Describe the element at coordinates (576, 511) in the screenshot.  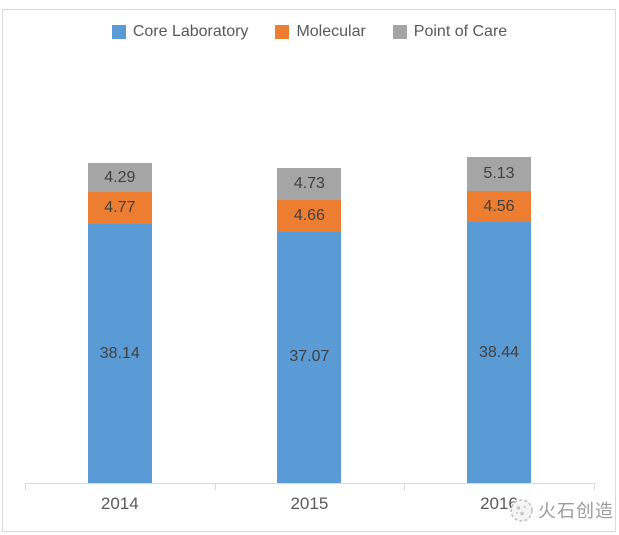
I see `watermark-text: 火石创造` at that location.